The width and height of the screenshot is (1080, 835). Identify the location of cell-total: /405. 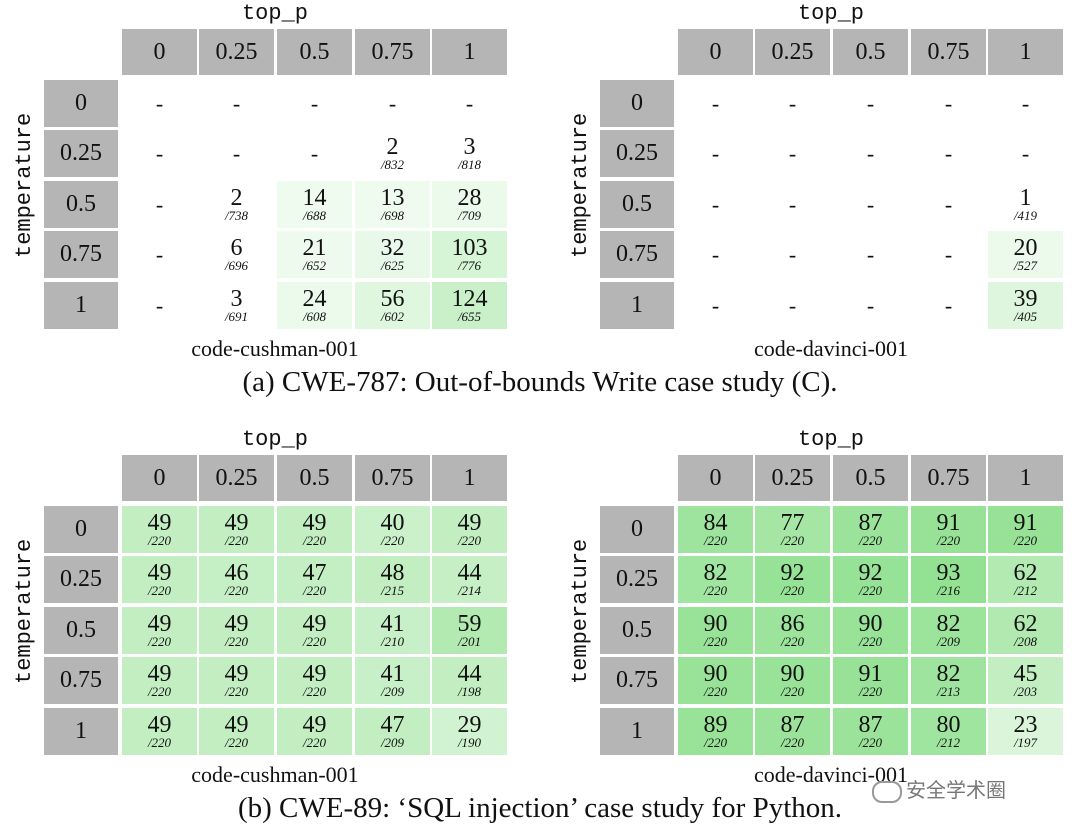
(1025, 316).